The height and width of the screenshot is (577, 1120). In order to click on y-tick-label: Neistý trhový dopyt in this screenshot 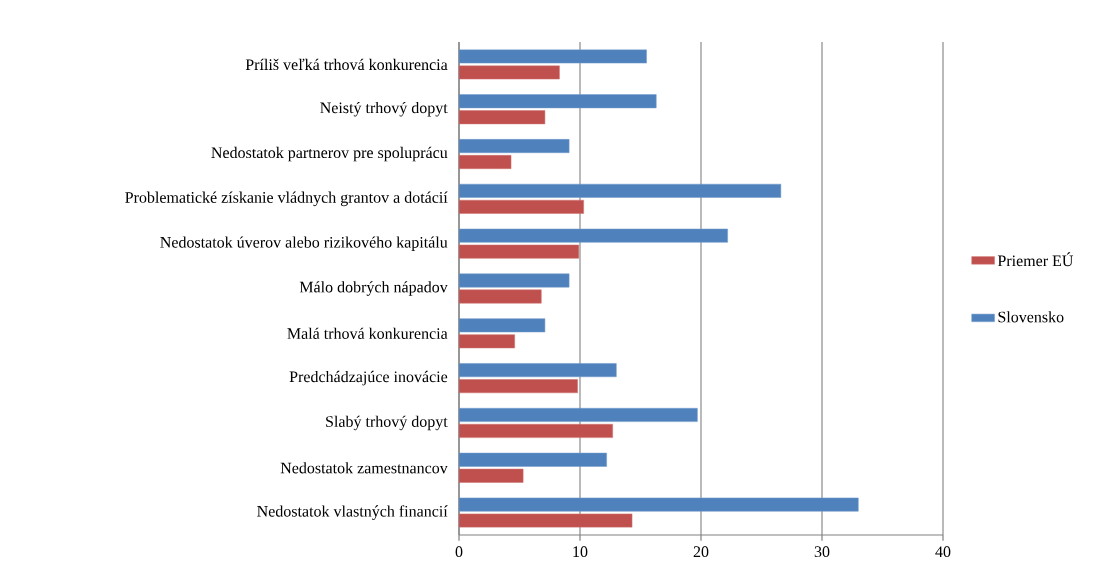, I will do `click(384, 109)`.